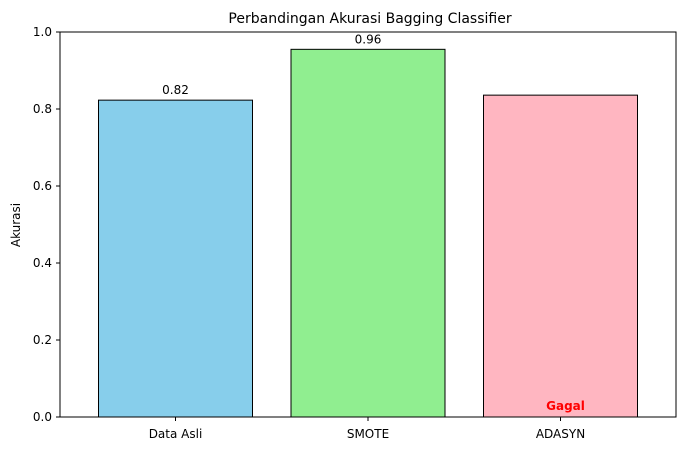 This screenshot has height=451, width=691. I want to click on y-tick-label: 0.6, so click(42, 186).